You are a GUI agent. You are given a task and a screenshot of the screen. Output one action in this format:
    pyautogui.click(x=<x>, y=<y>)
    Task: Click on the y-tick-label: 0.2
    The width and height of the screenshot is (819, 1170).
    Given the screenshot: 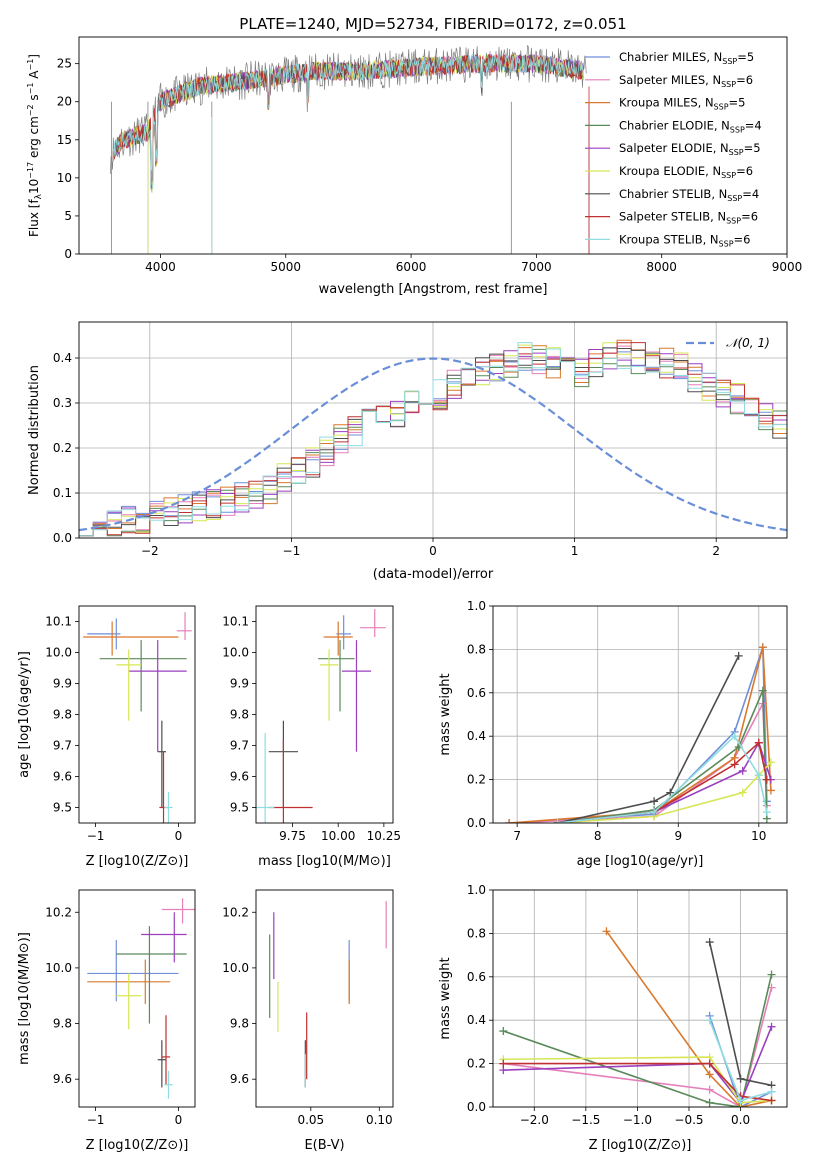 What is the action you would take?
    pyautogui.click(x=62, y=448)
    